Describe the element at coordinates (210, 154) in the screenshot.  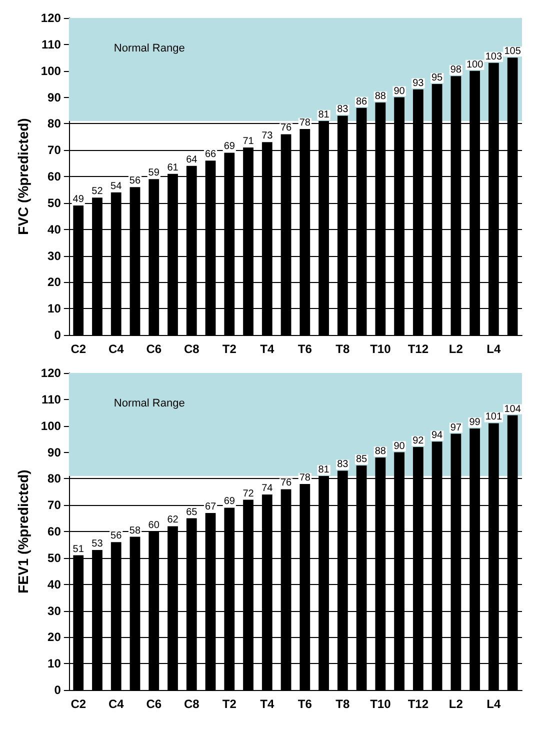
I see `data-label: 66` at that location.